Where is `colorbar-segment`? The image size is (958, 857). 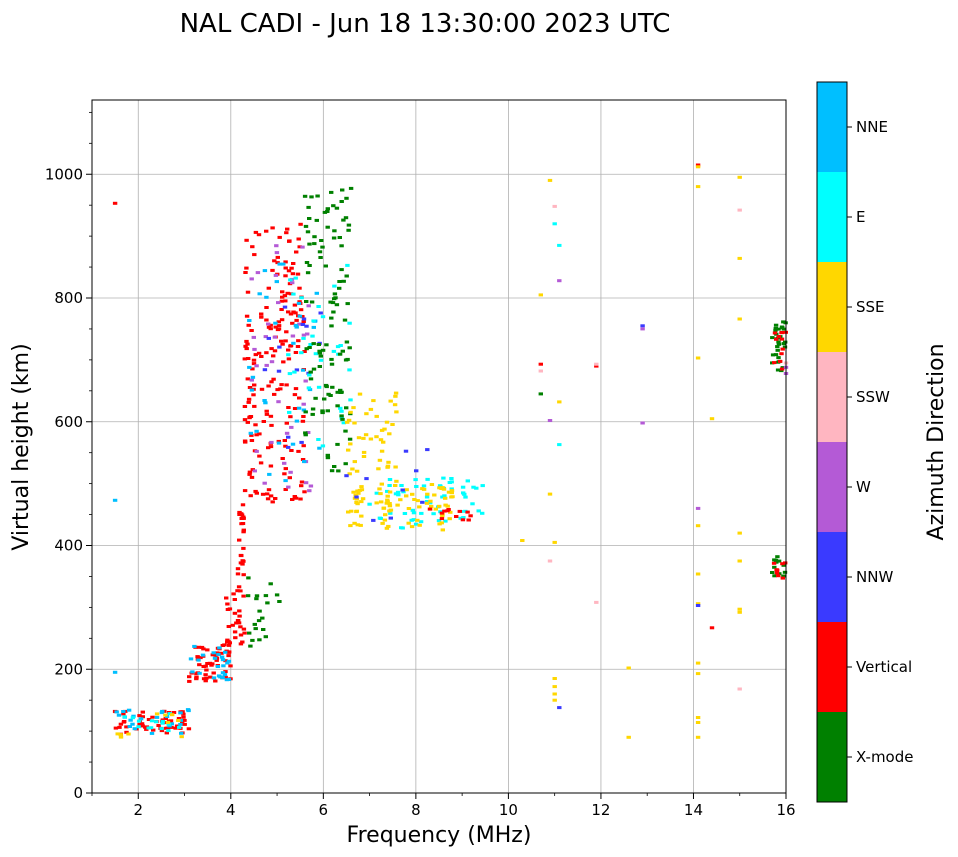 colorbar-segment is located at coordinates (832, 757).